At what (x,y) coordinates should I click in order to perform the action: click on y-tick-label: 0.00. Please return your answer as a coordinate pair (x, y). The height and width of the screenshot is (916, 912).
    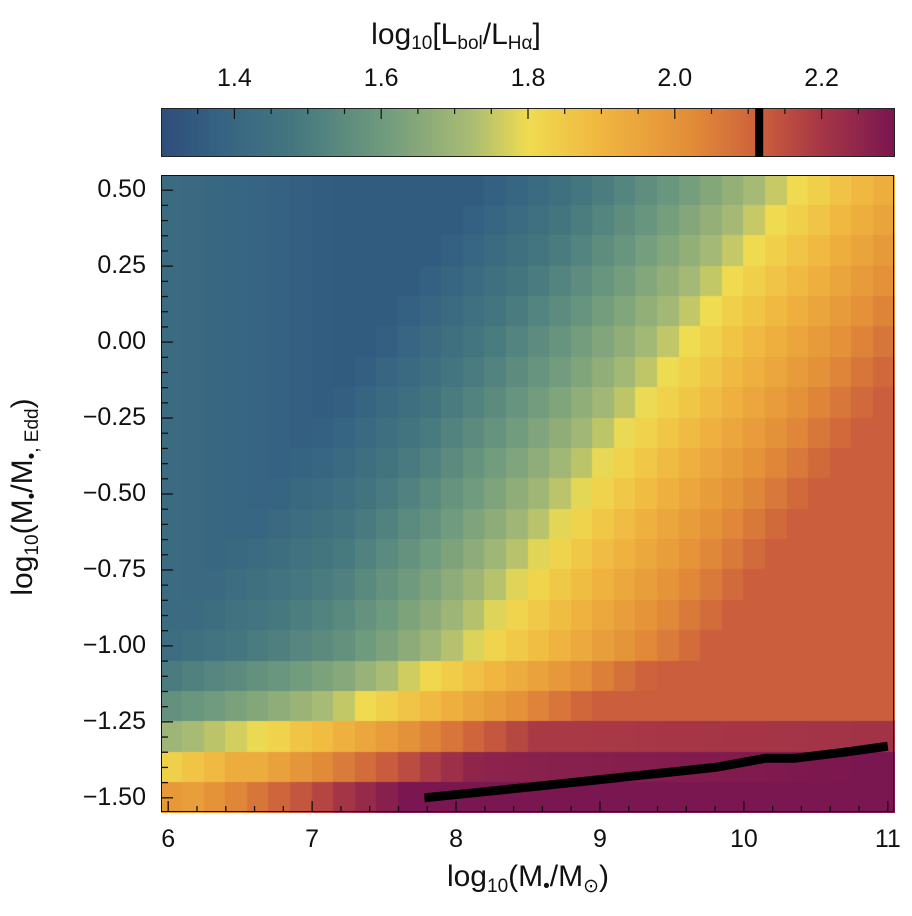
    Looking at the image, I should click on (121, 341).